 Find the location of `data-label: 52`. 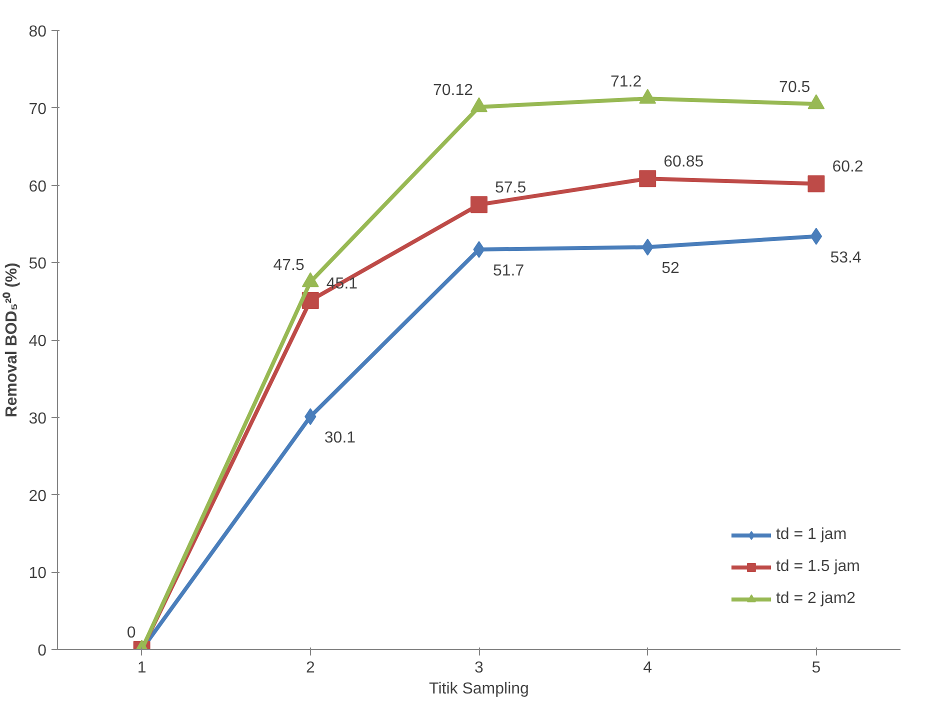

data-label: 52 is located at coordinates (671, 269).